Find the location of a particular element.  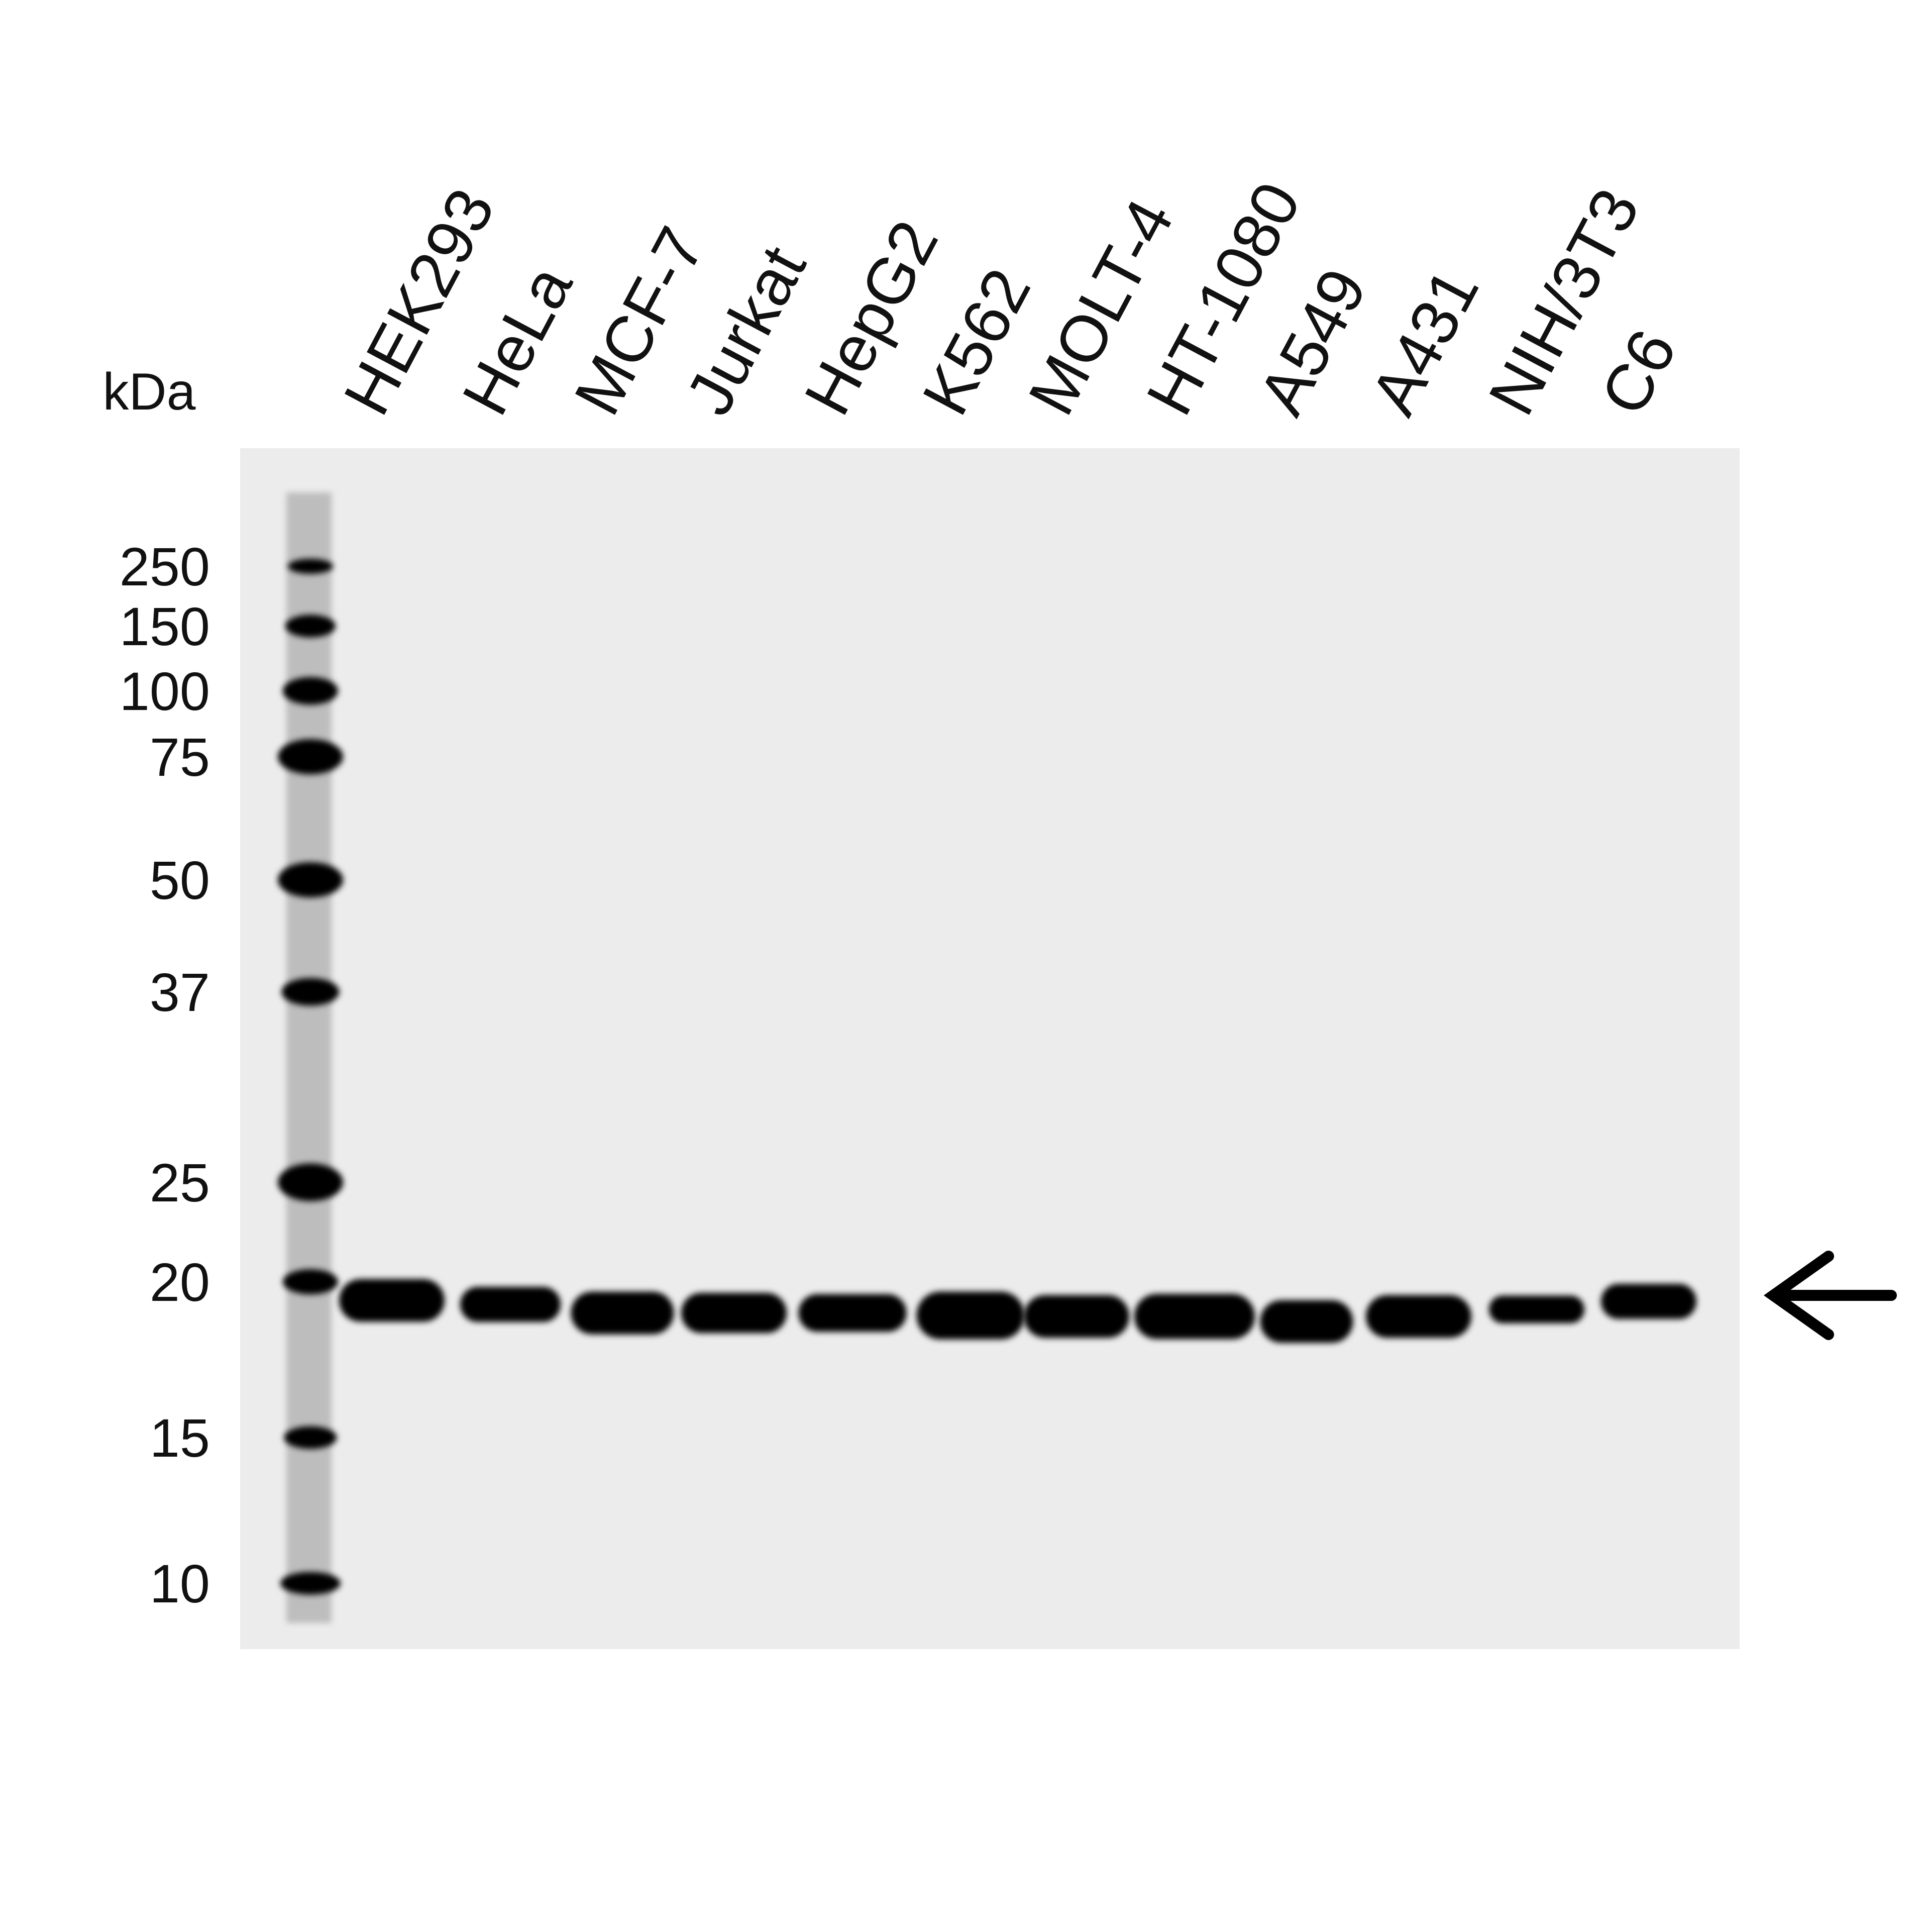

marker-label: 75 is located at coordinates (180, 757).